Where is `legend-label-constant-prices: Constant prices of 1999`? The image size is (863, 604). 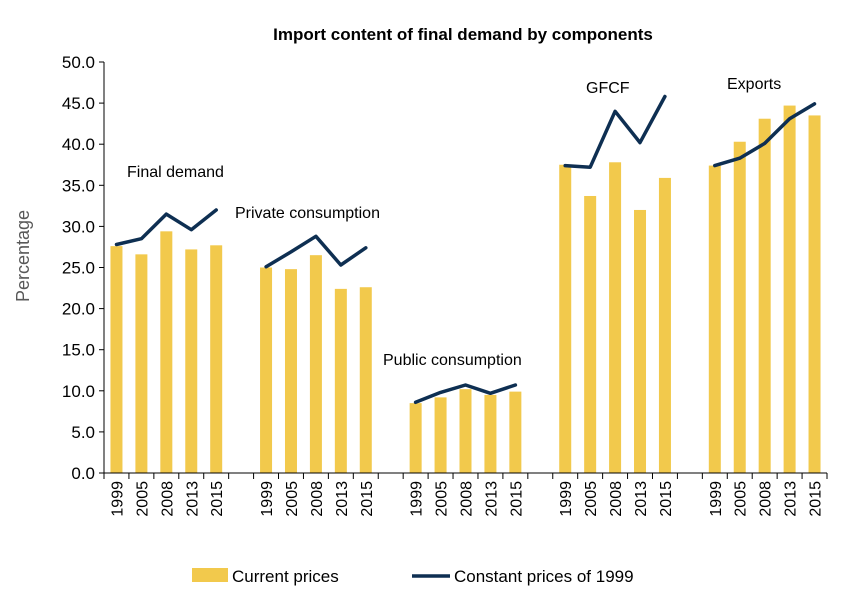
legend-label-constant-prices: Constant prices of 1999 is located at coordinates (544, 576).